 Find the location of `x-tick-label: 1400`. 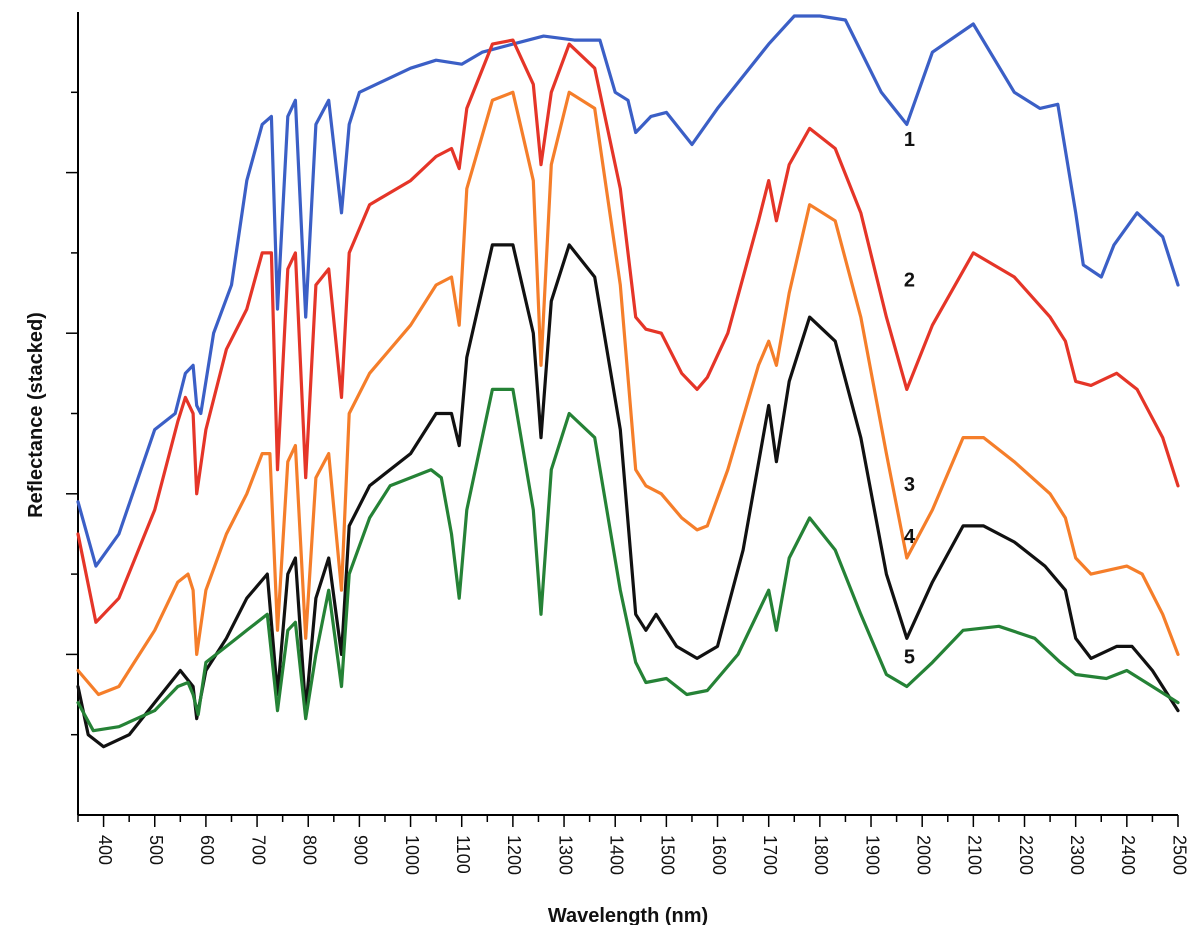

x-tick-label: 1400 is located at coordinates (616, 855).